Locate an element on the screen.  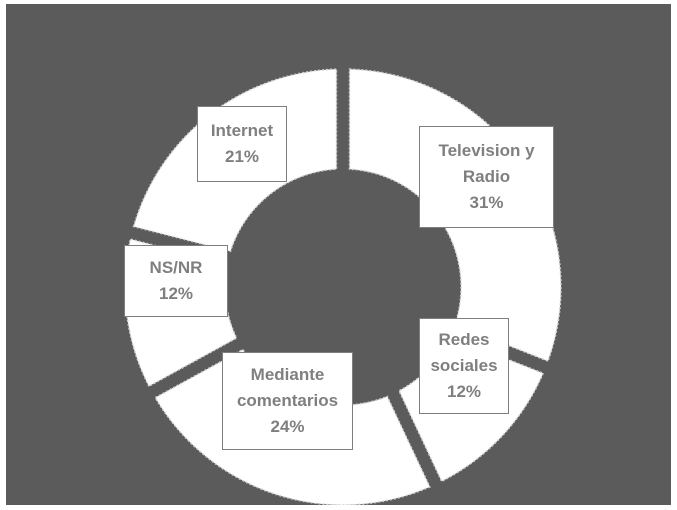
label-line: Television y is located at coordinates (486, 150).